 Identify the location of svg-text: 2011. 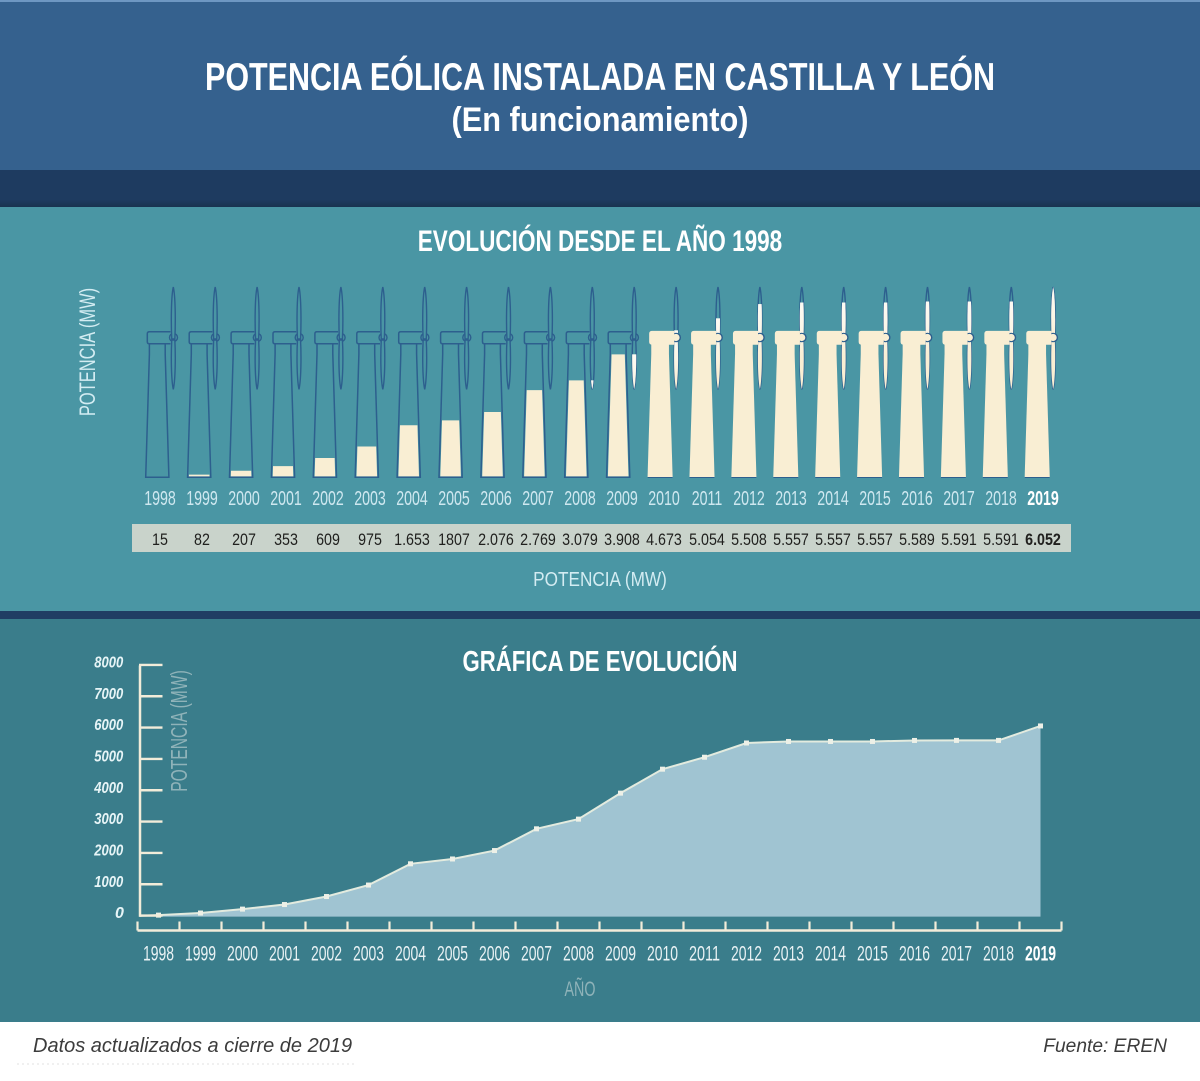
(704, 953).